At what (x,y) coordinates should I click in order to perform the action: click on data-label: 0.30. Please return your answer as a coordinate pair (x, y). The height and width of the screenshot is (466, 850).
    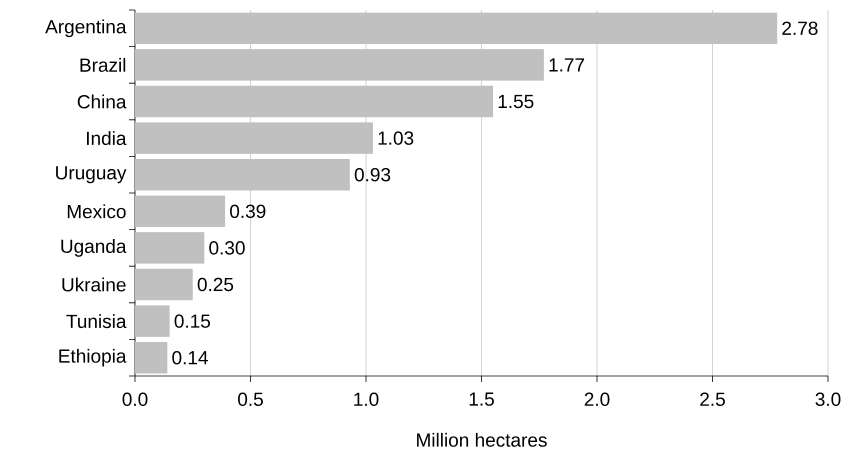
    Looking at the image, I should click on (227, 248).